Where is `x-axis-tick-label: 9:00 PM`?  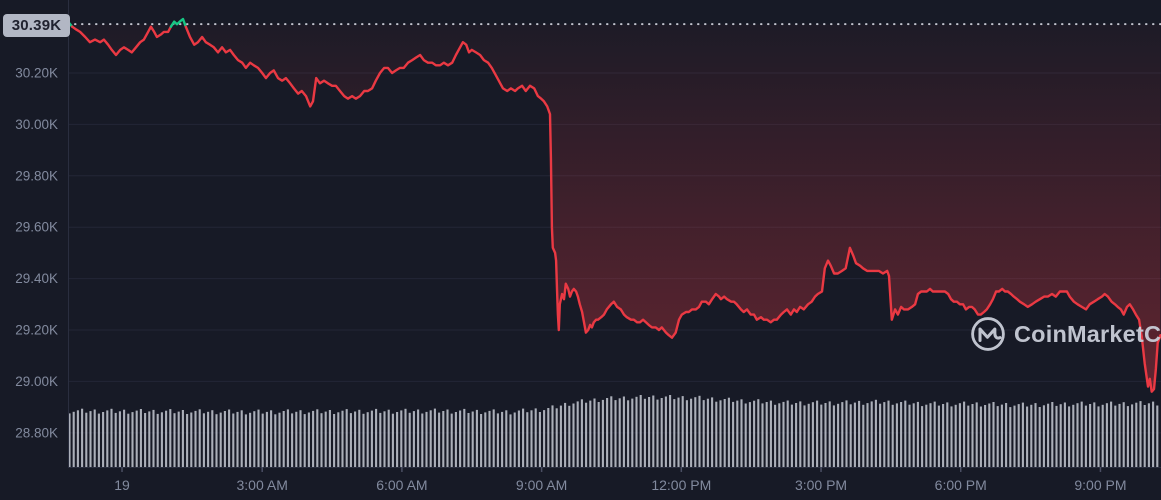
x-axis-tick-label: 9:00 PM is located at coordinates (1100, 485).